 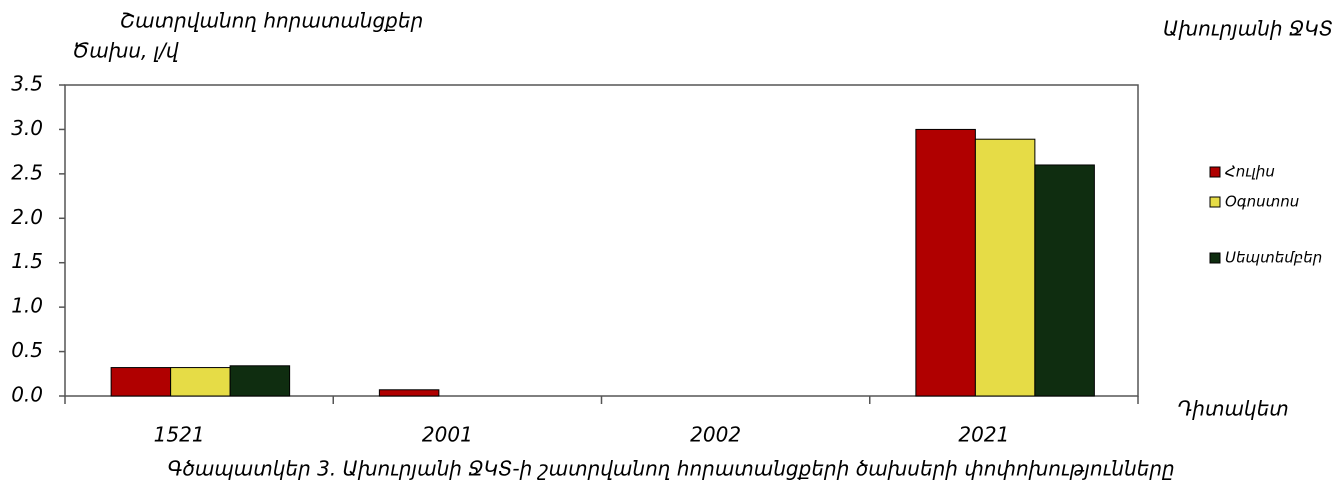 What do you see at coordinates (27, 128) in the screenshot?
I see `y-tick-label: 3.0` at bounding box center [27, 128].